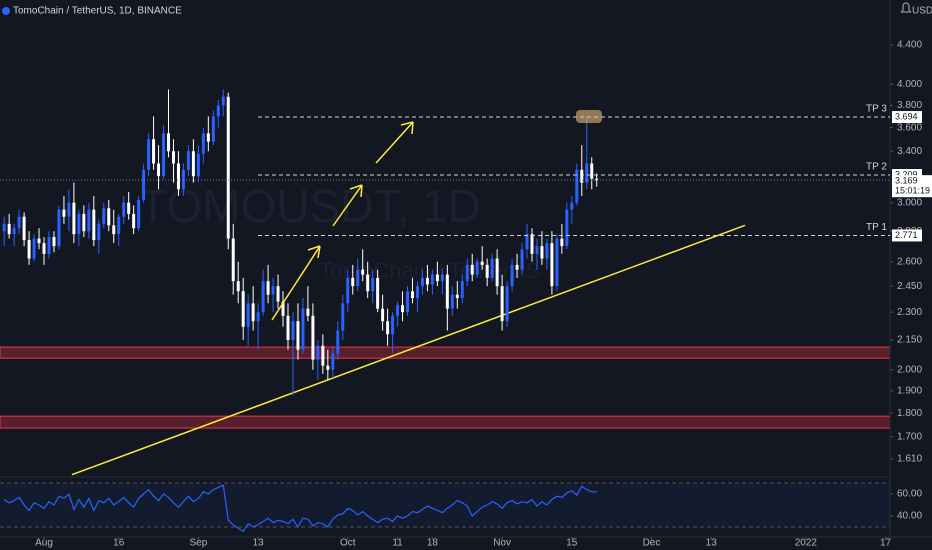  Describe the element at coordinates (909, 105) in the screenshot. I see `y-tick-label: 3.800` at that location.